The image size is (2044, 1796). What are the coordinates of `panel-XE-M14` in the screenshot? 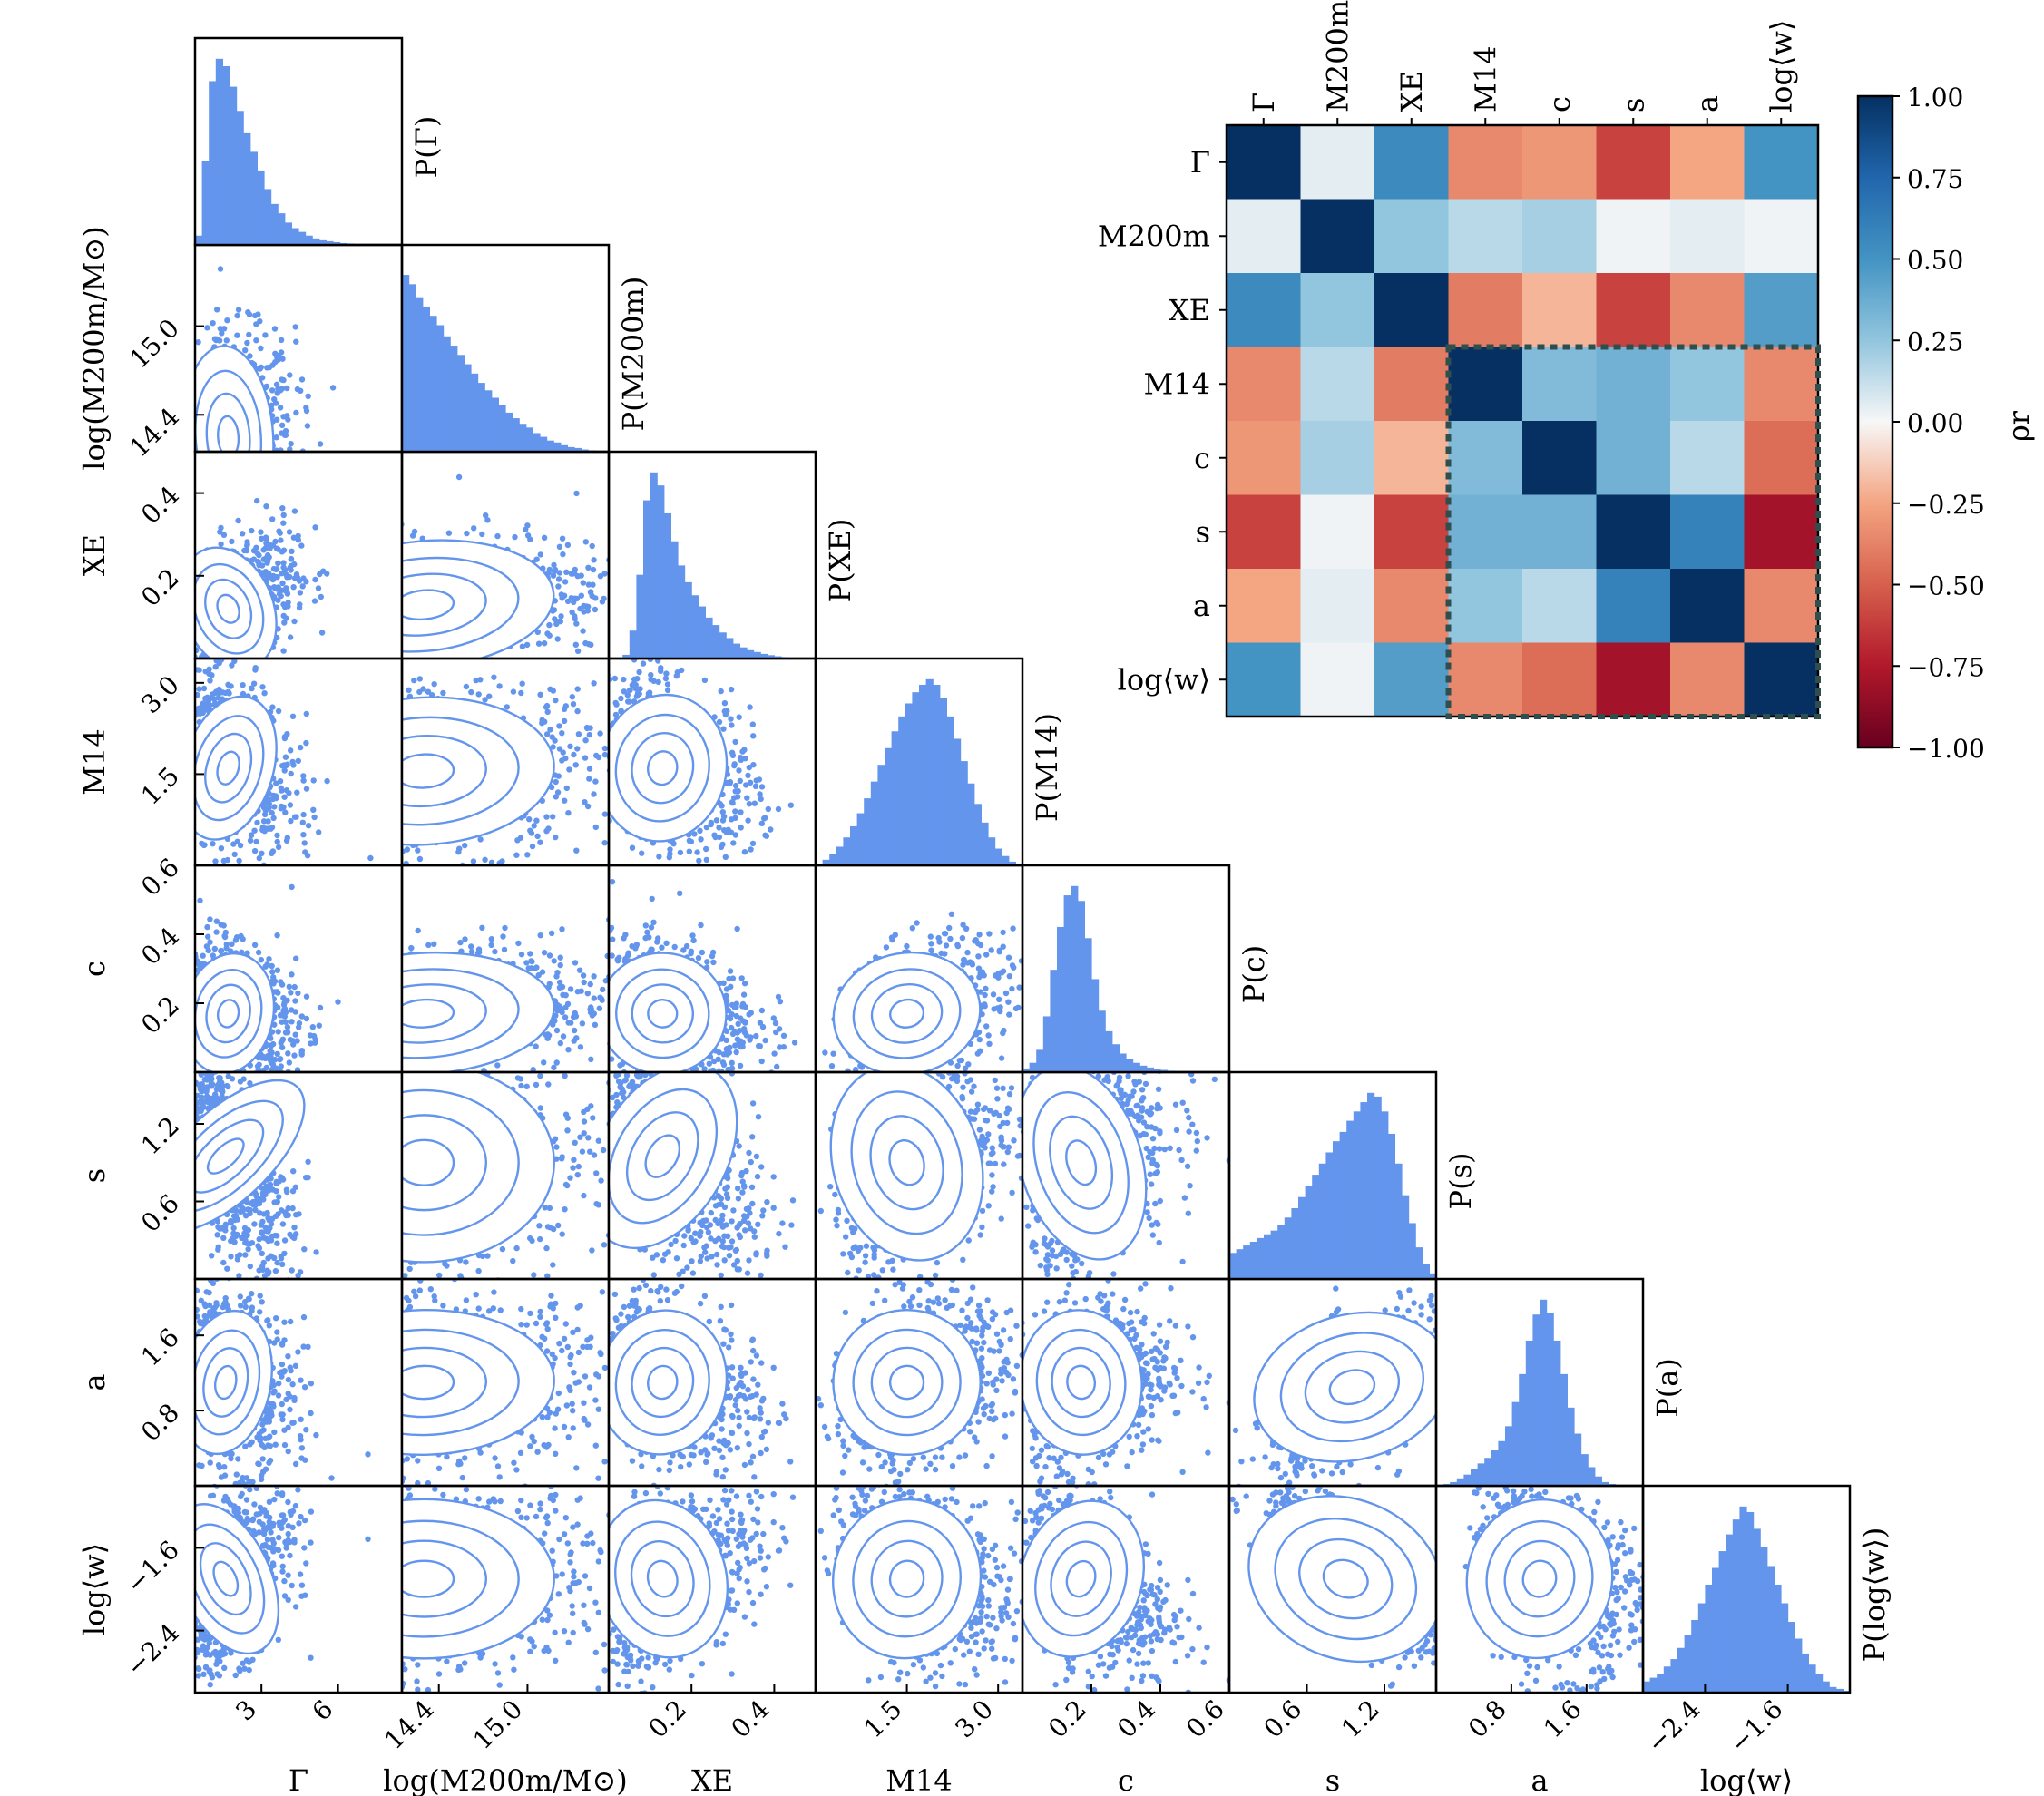 It's located at (708, 770).